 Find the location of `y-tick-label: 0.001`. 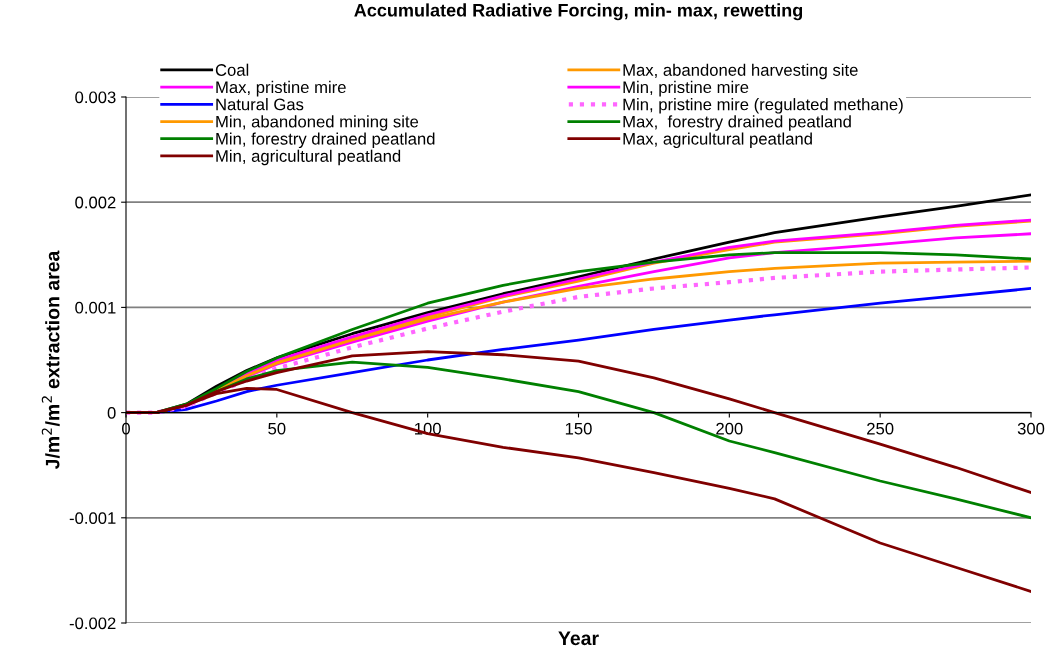

y-tick-label: 0.001 is located at coordinates (95, 307).